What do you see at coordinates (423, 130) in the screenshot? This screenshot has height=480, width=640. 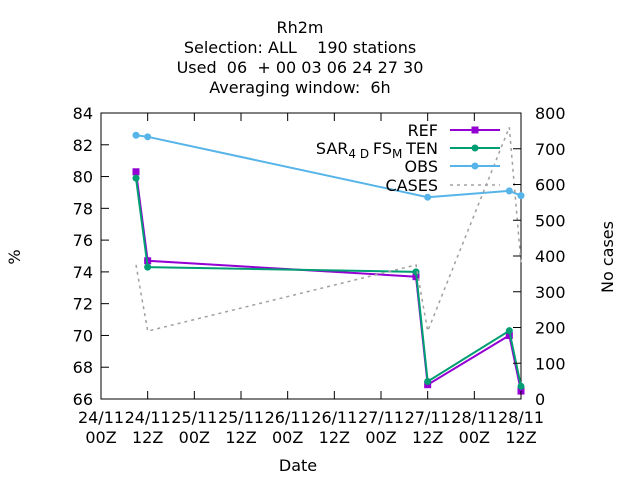 I see `legend-label: REF` at bounding box center [423, 130].